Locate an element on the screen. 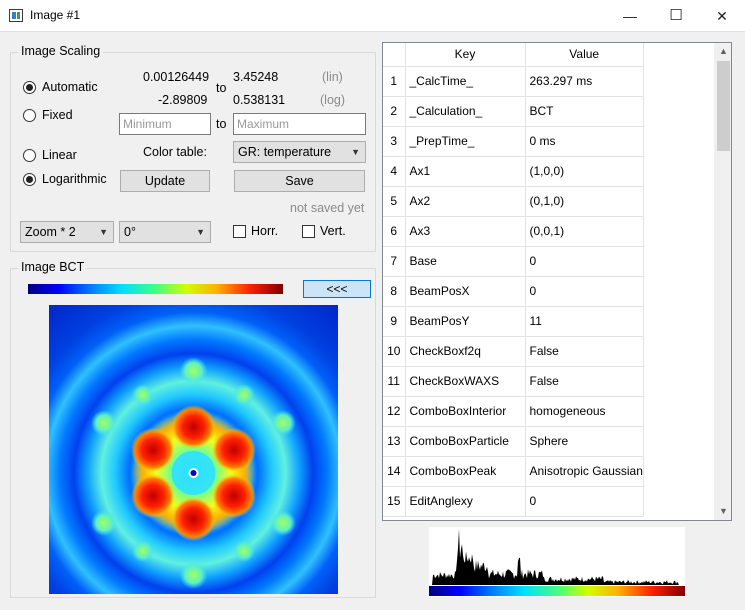  save-button: Save is located at coordinates (299, 181).